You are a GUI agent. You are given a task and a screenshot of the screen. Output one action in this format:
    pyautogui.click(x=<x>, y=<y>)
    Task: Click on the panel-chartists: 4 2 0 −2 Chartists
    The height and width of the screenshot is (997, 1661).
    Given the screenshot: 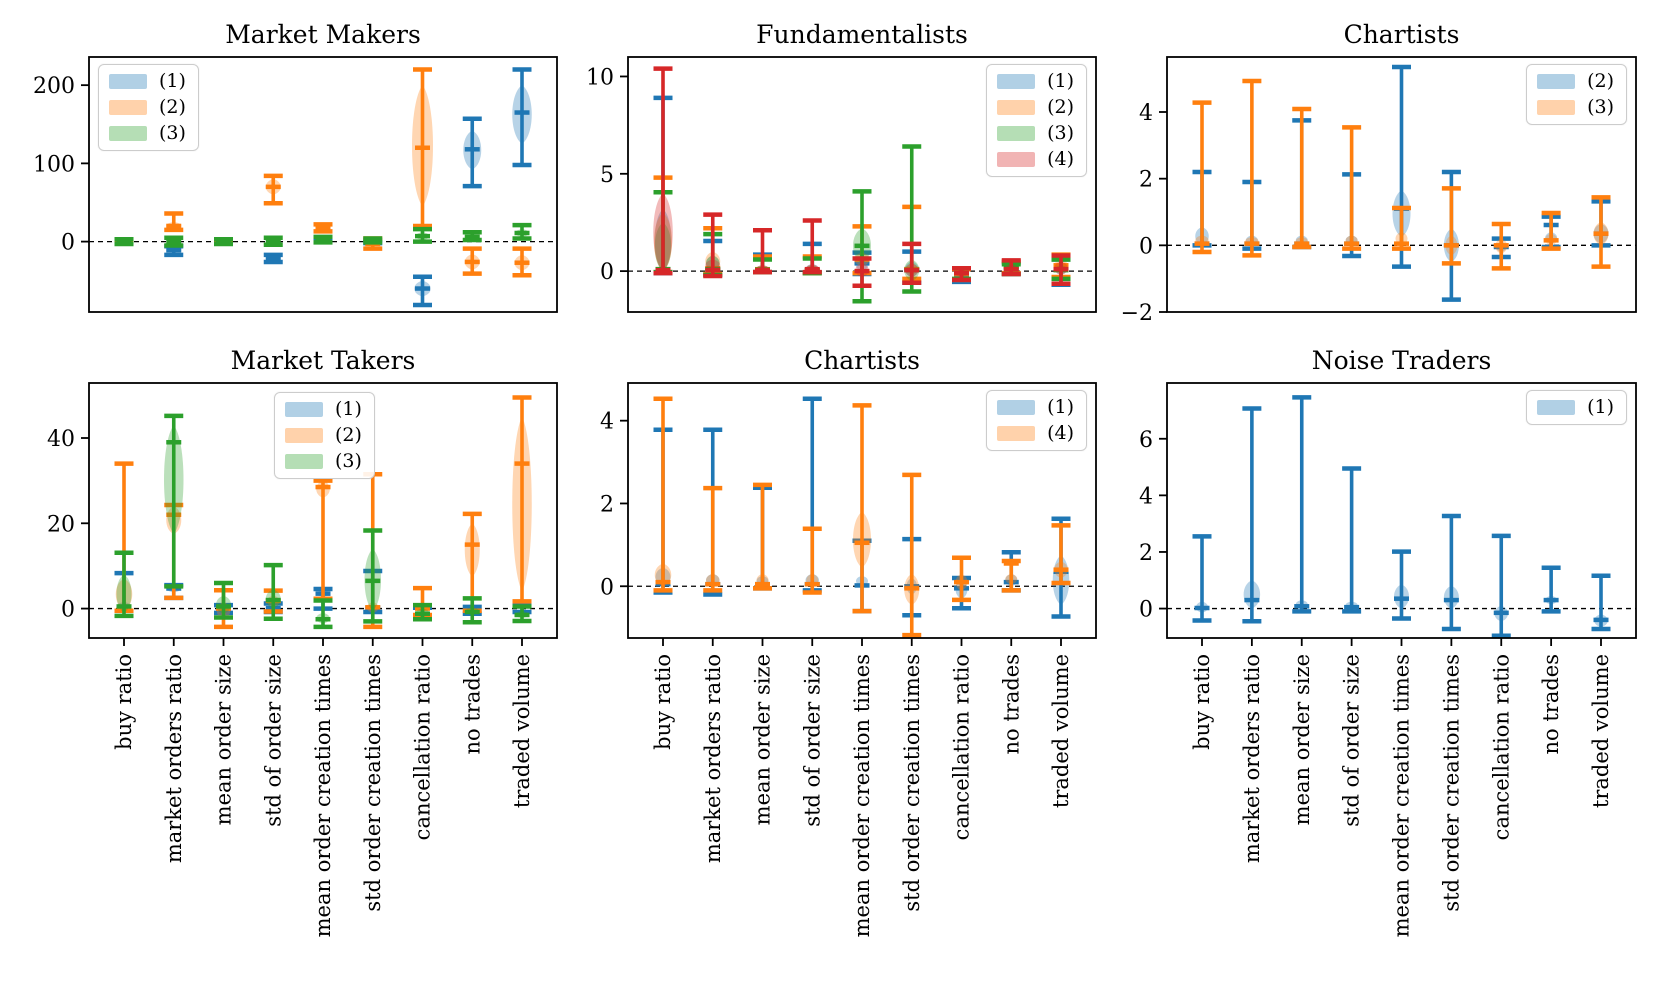 What is the action you would take?
    pyautogui.click(x=1379, y=173)
    